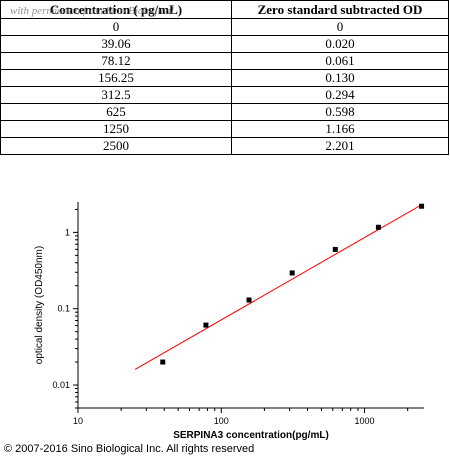 The image size is (450, 460). I want to click on concentration-cell: 39.06, so click(116, 44).